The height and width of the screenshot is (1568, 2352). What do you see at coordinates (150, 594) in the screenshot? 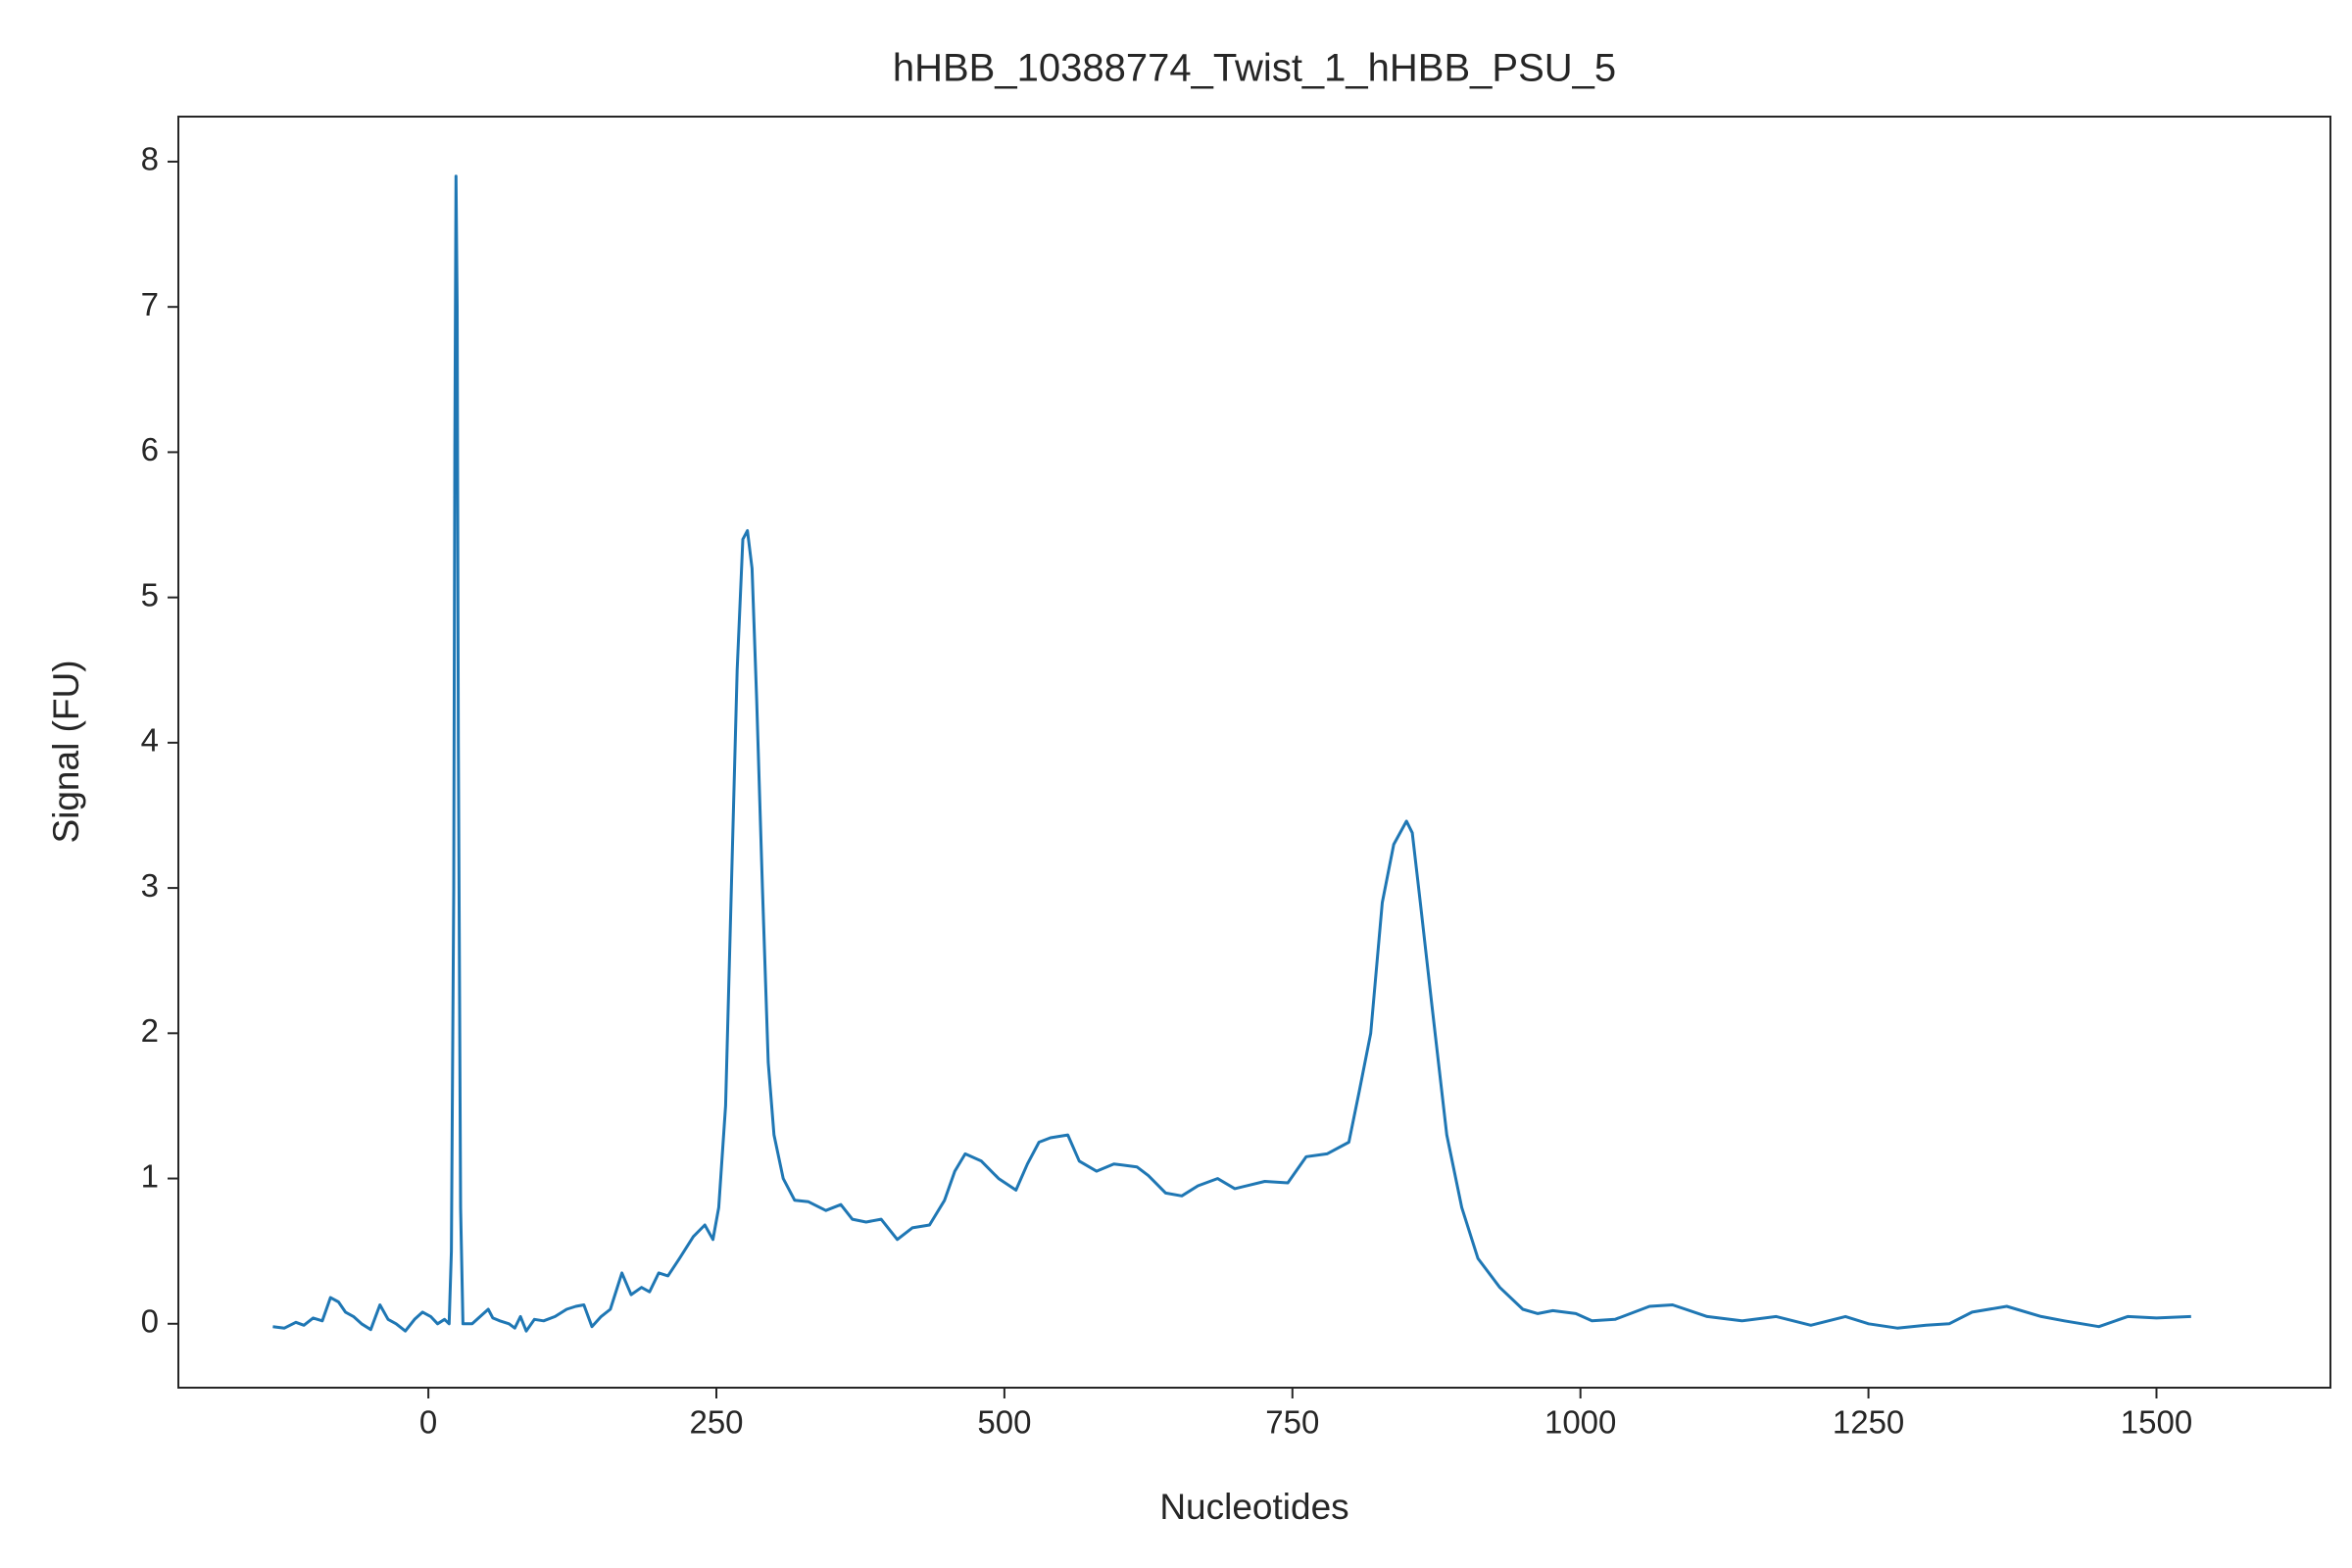
I see `y-tick-label: 5` at bounding box center [150, 594].